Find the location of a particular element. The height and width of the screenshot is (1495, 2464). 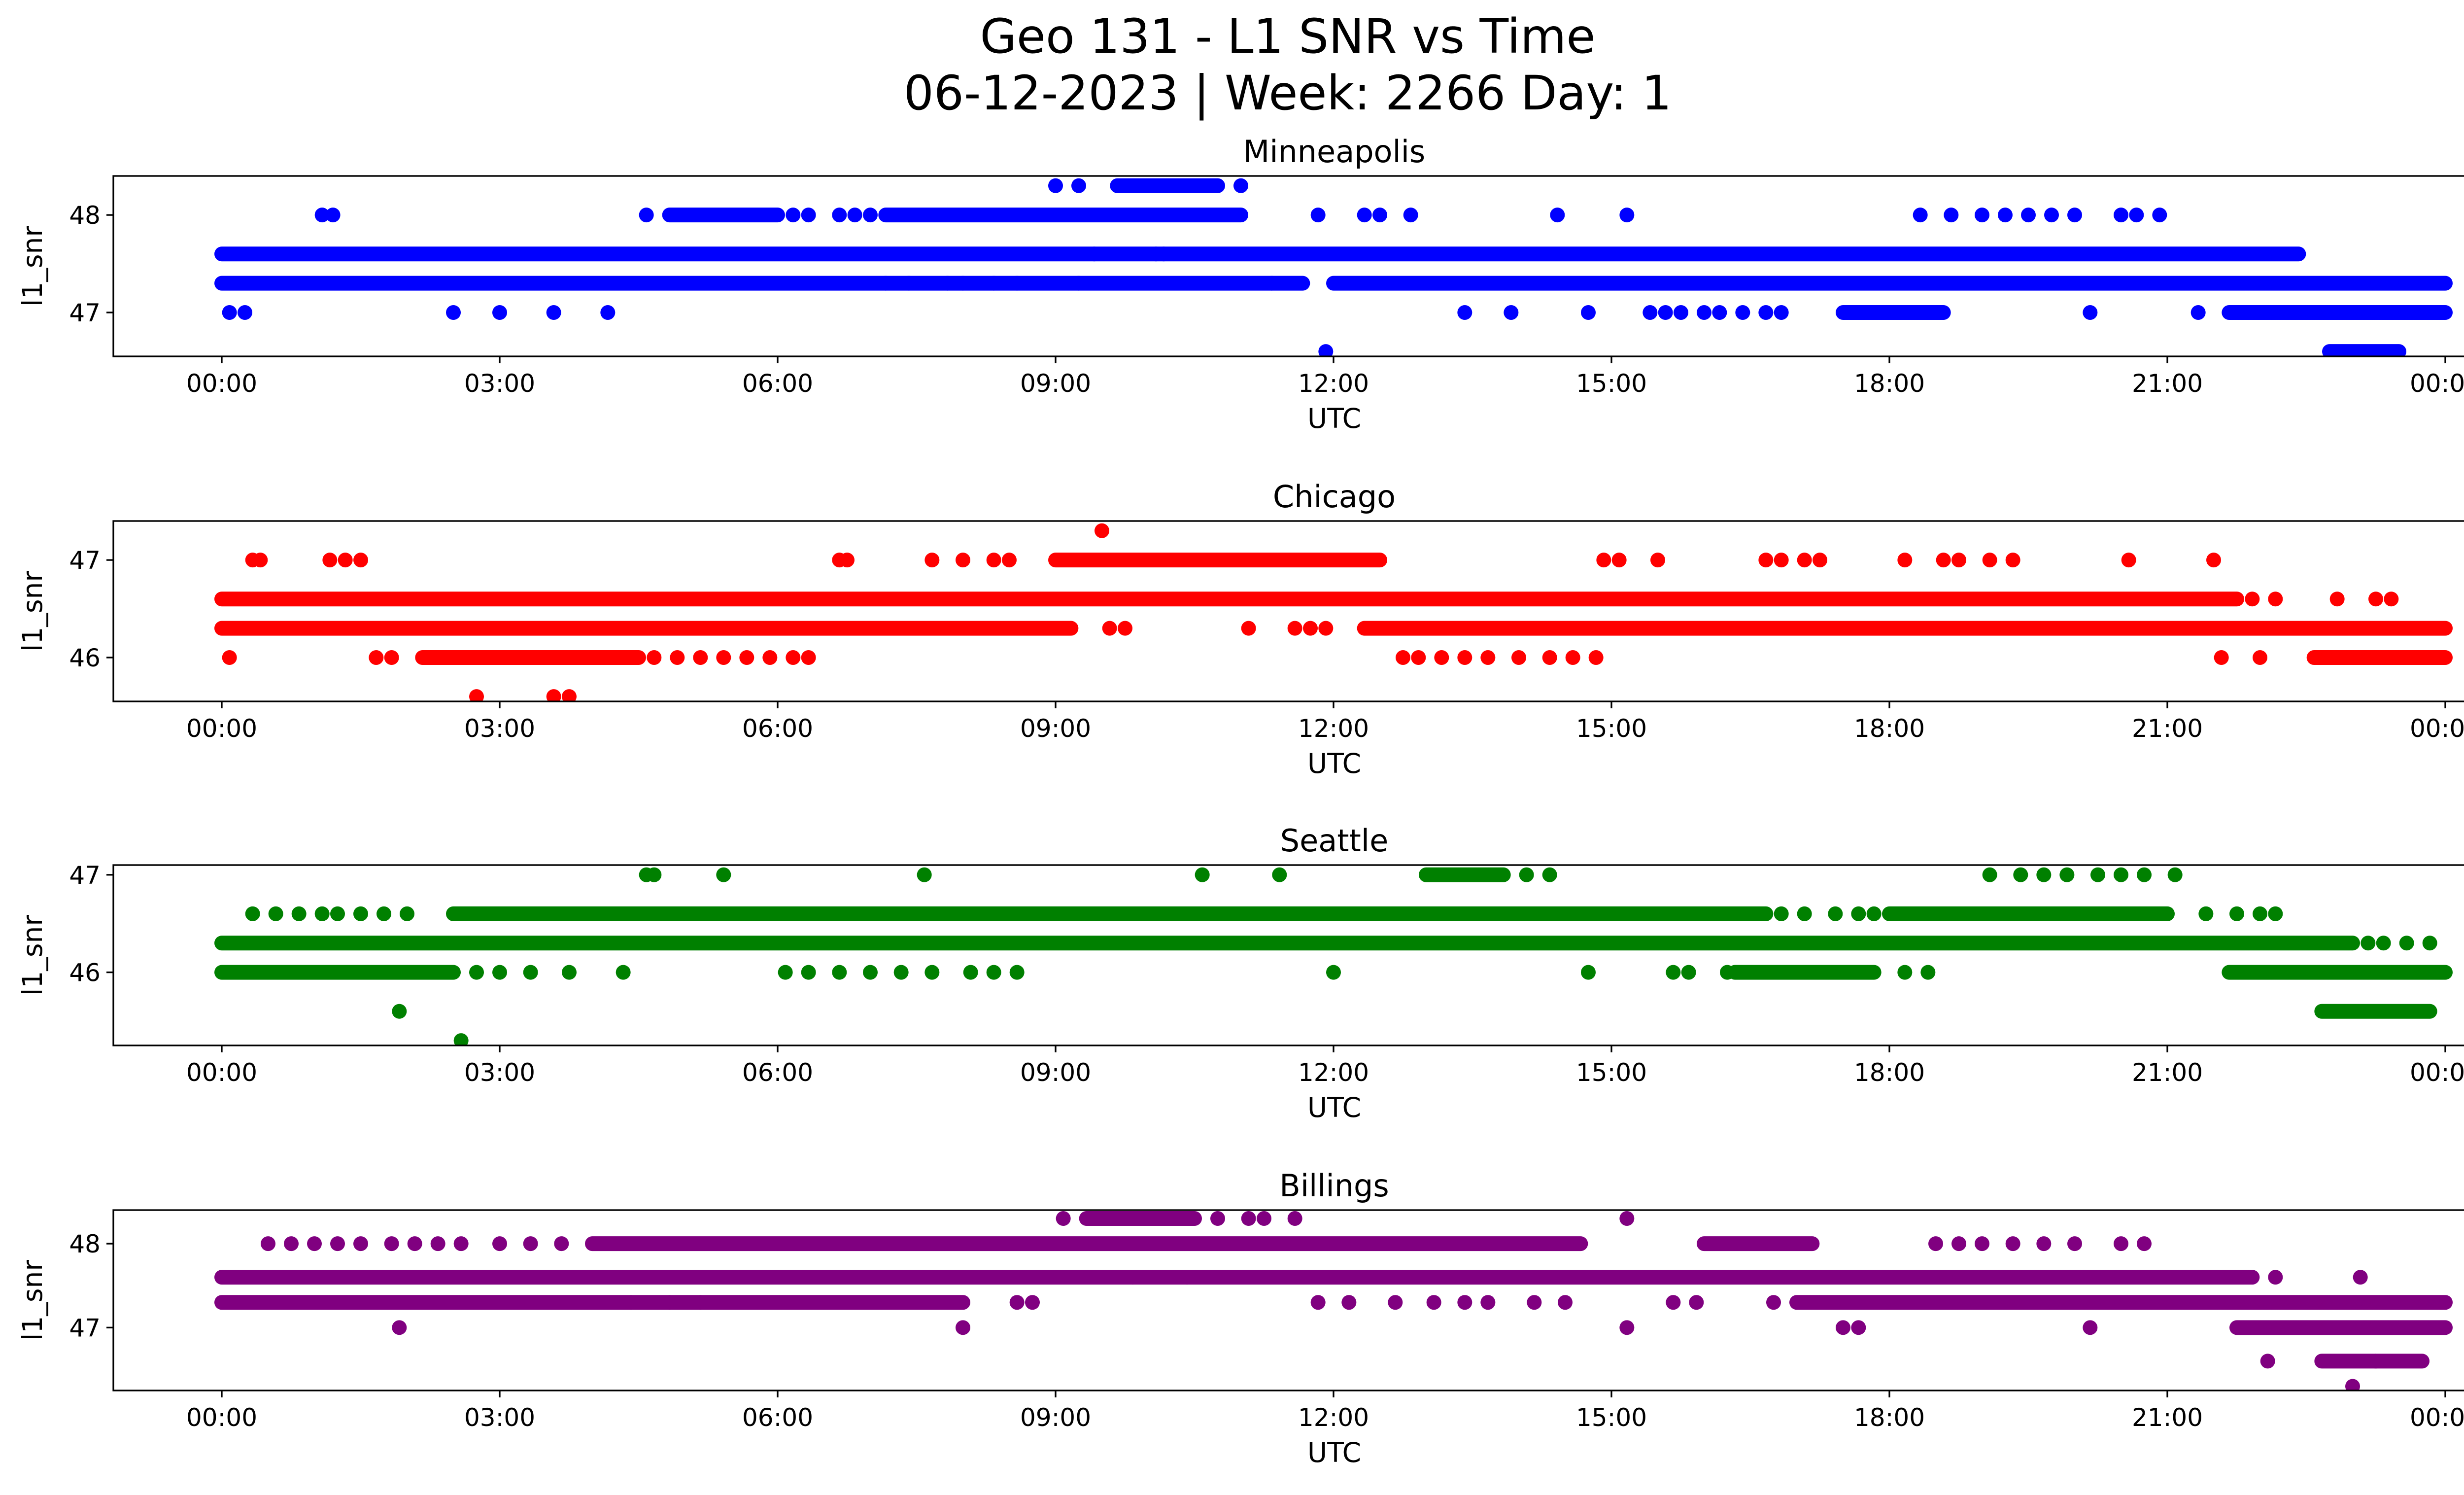

x-tick-label: 03:00 is located at coordinates (499, 1072).